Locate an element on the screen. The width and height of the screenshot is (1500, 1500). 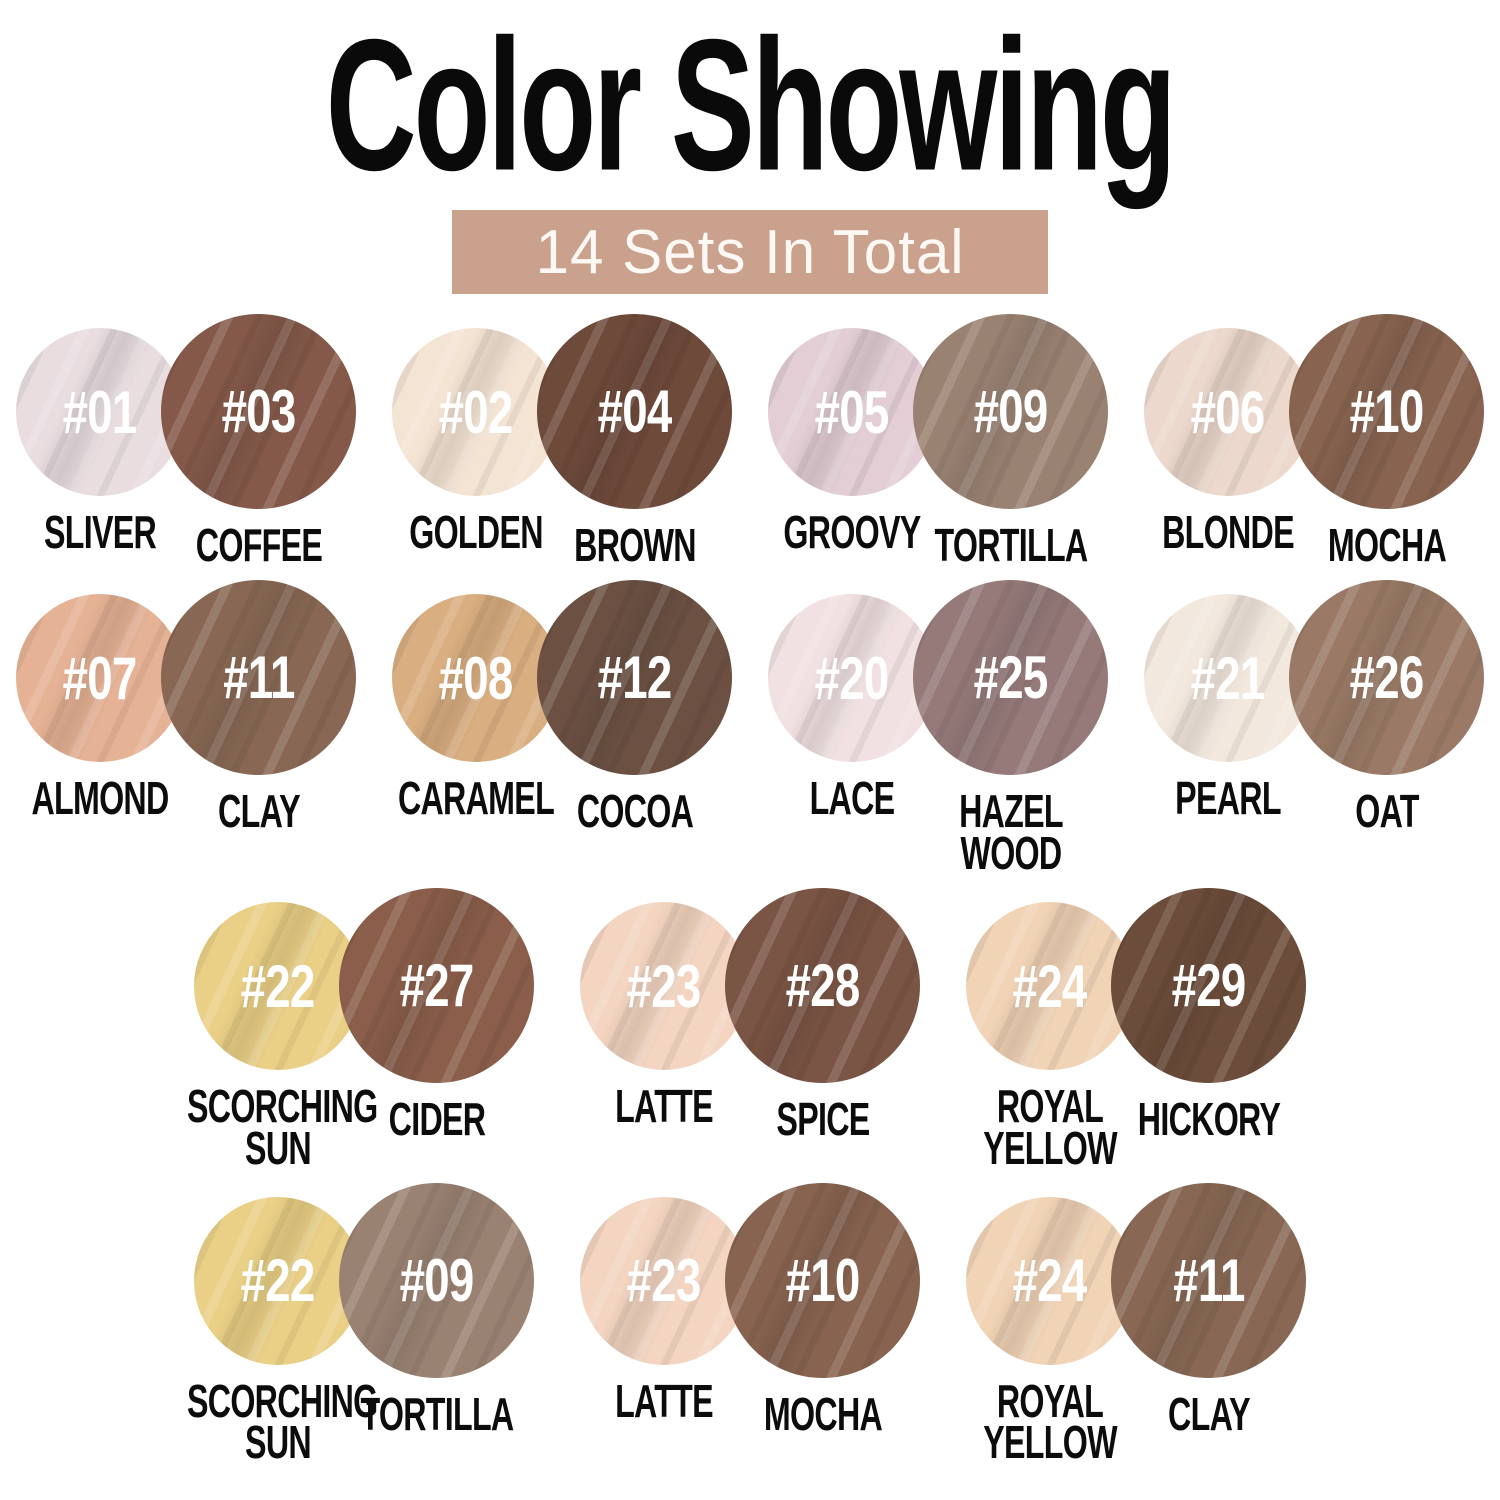
swatch-circle: #04 is located at coordinates (634, 411).